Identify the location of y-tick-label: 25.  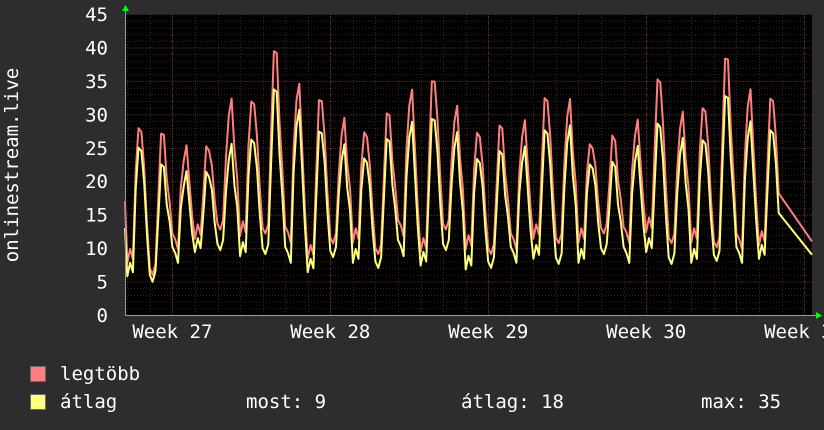
(96, 149).